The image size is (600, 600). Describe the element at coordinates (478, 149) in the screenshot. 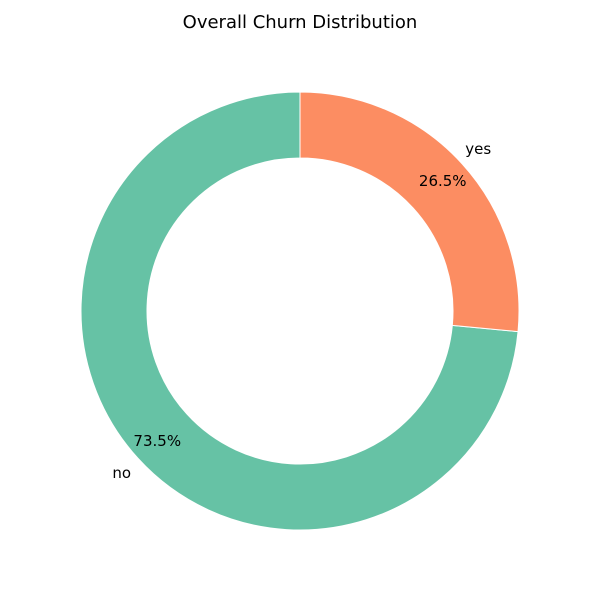

I see `category-label-yes: yes` at that location.